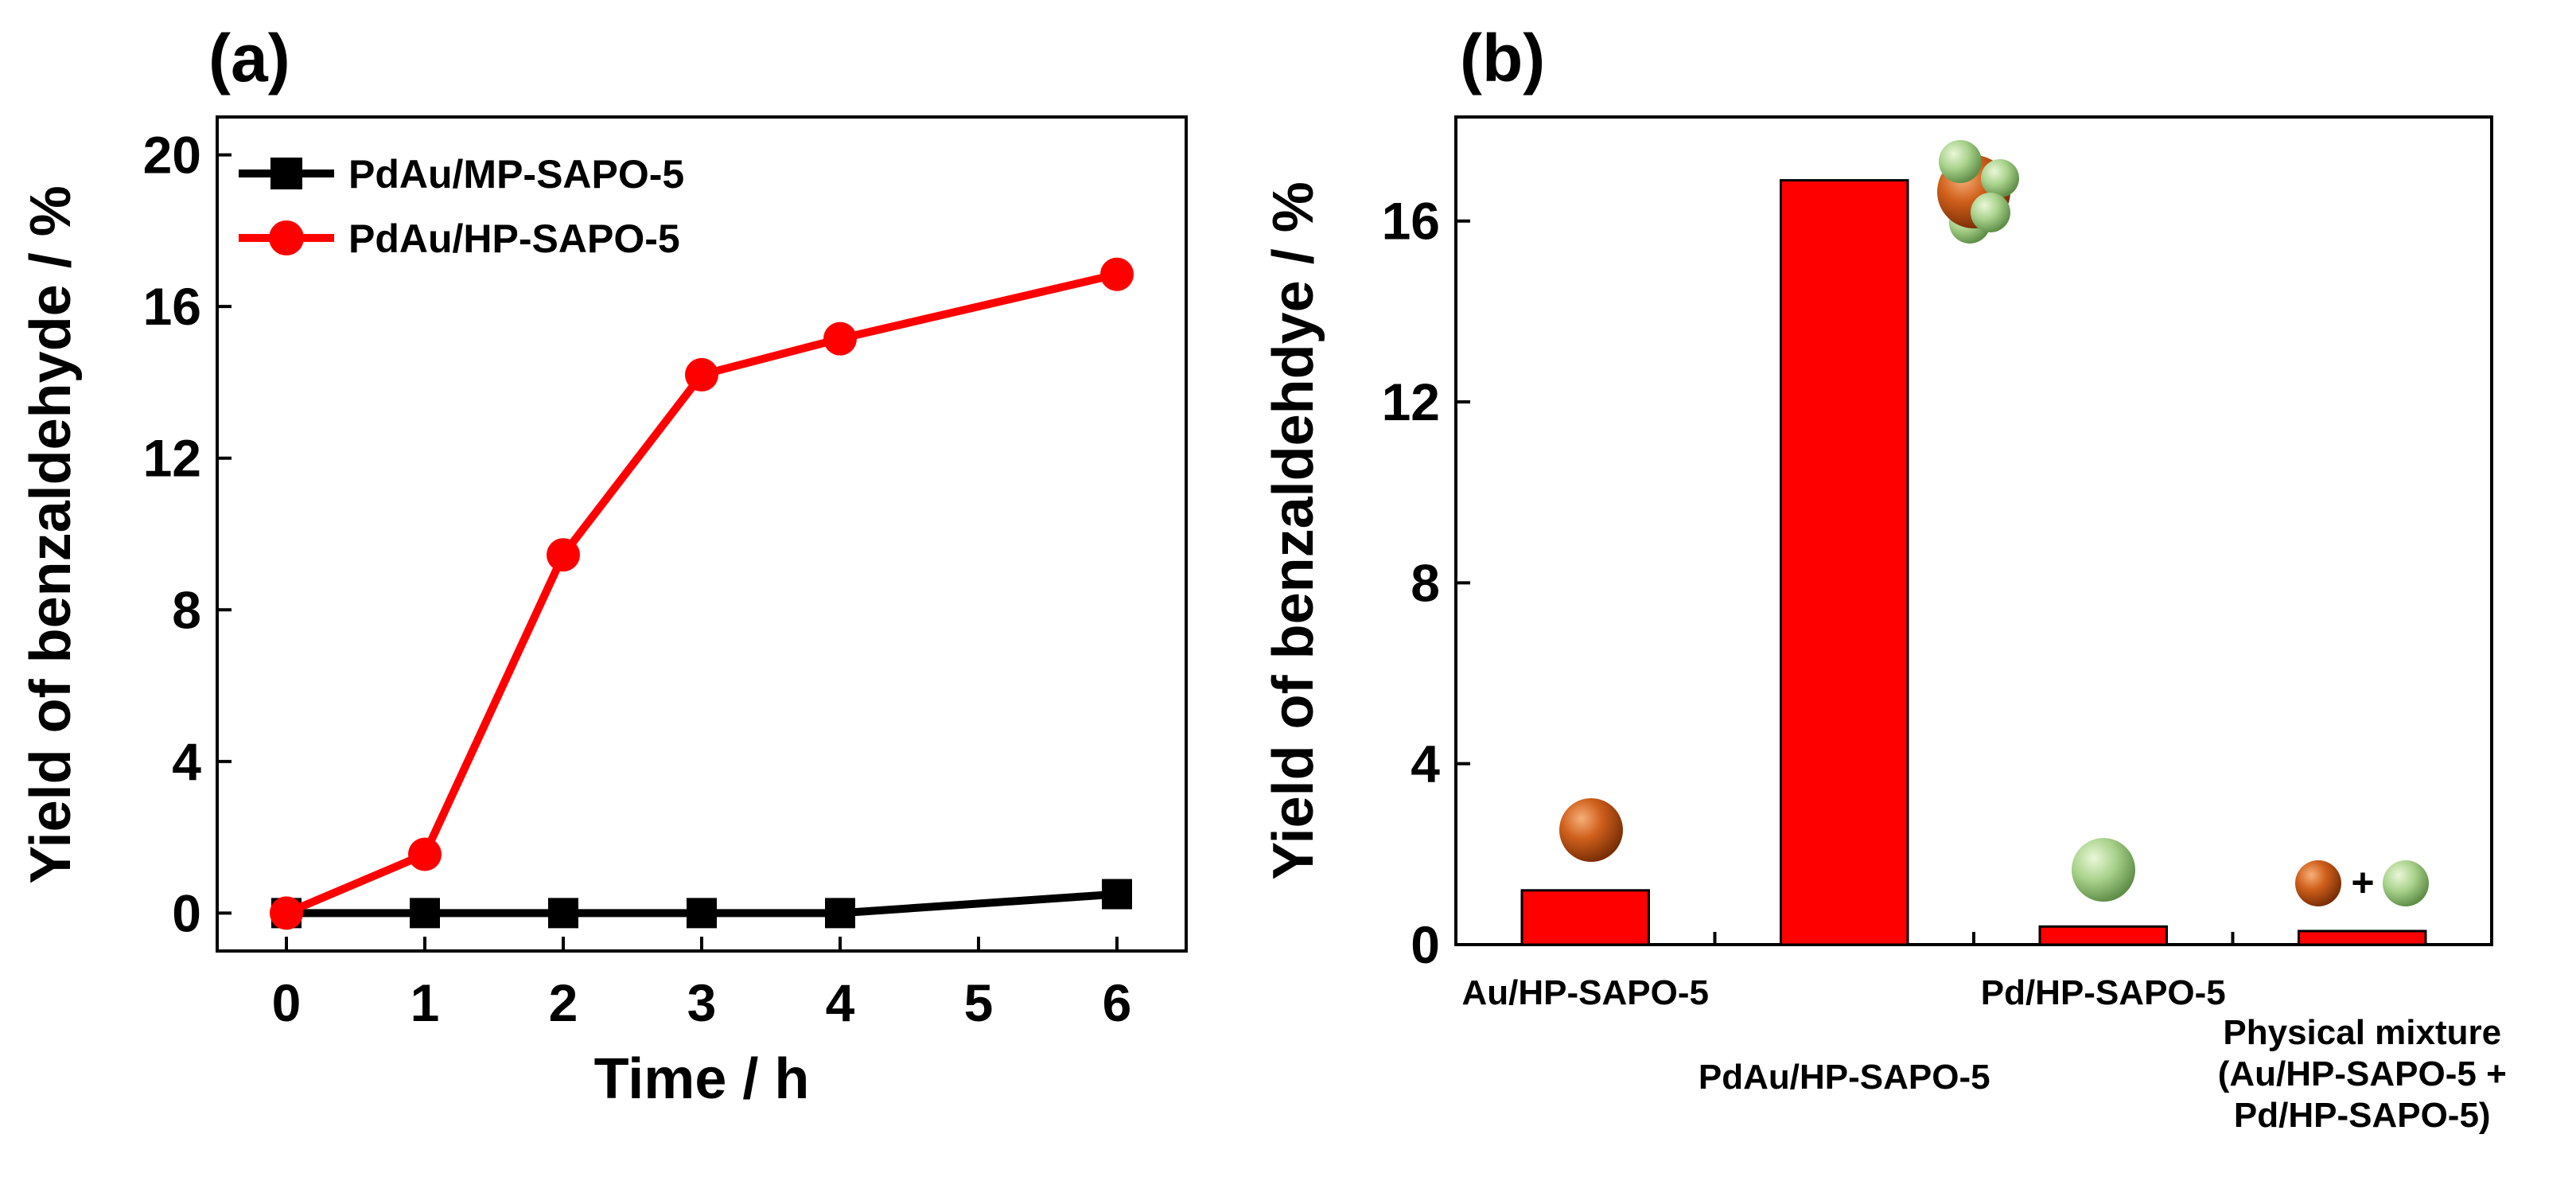 The width and height of the screenshot is (2576, 1177). What do you see at coordinates (702, 1079) in the screenshot?
I see `panel-a-x-axis-title: Time / h` at bounding box center [702, 1079].